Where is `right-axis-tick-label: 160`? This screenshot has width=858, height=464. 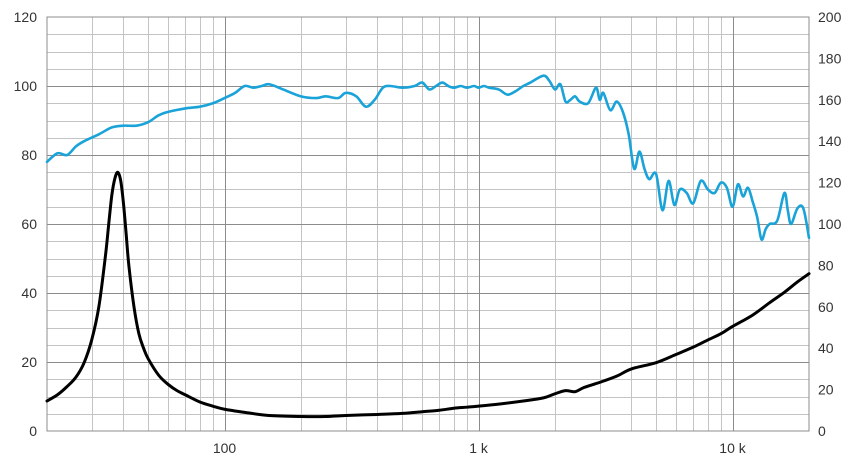 right-axis-tick-label: 160 is located at coordinates (830, 100).